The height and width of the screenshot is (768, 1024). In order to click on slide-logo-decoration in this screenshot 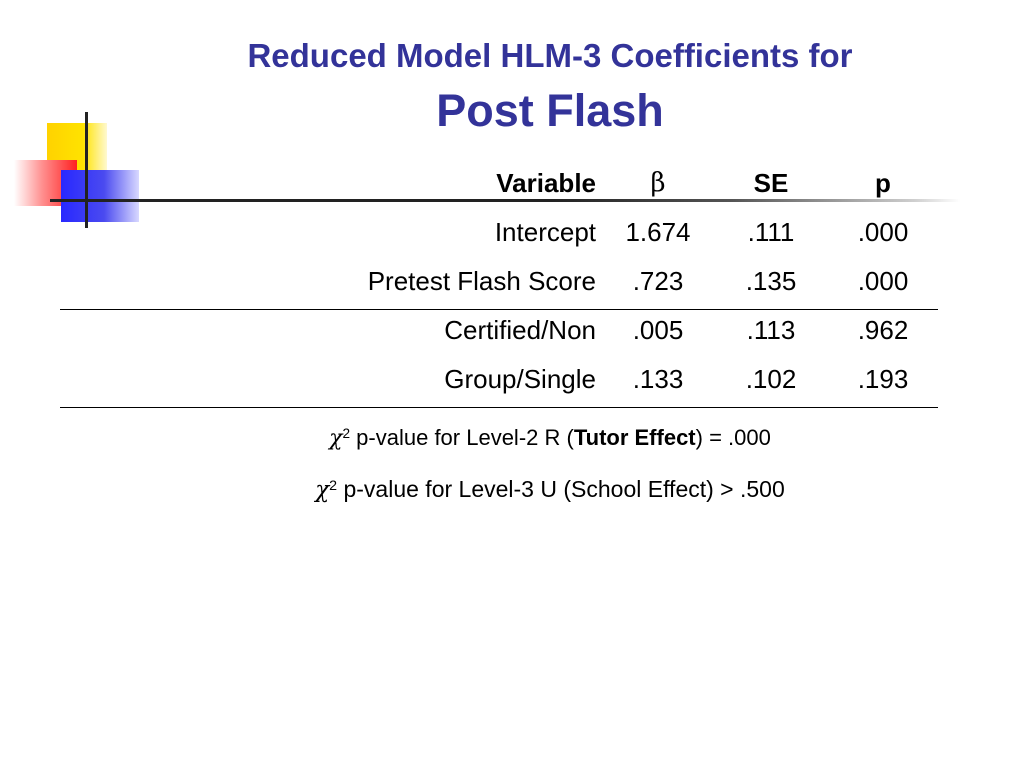, I will do `click(80, 120)`.